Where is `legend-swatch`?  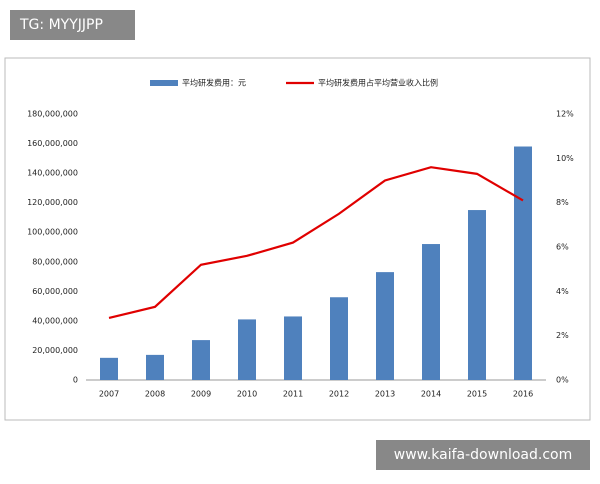 legend-swatch is located at coordinates (164, 83).